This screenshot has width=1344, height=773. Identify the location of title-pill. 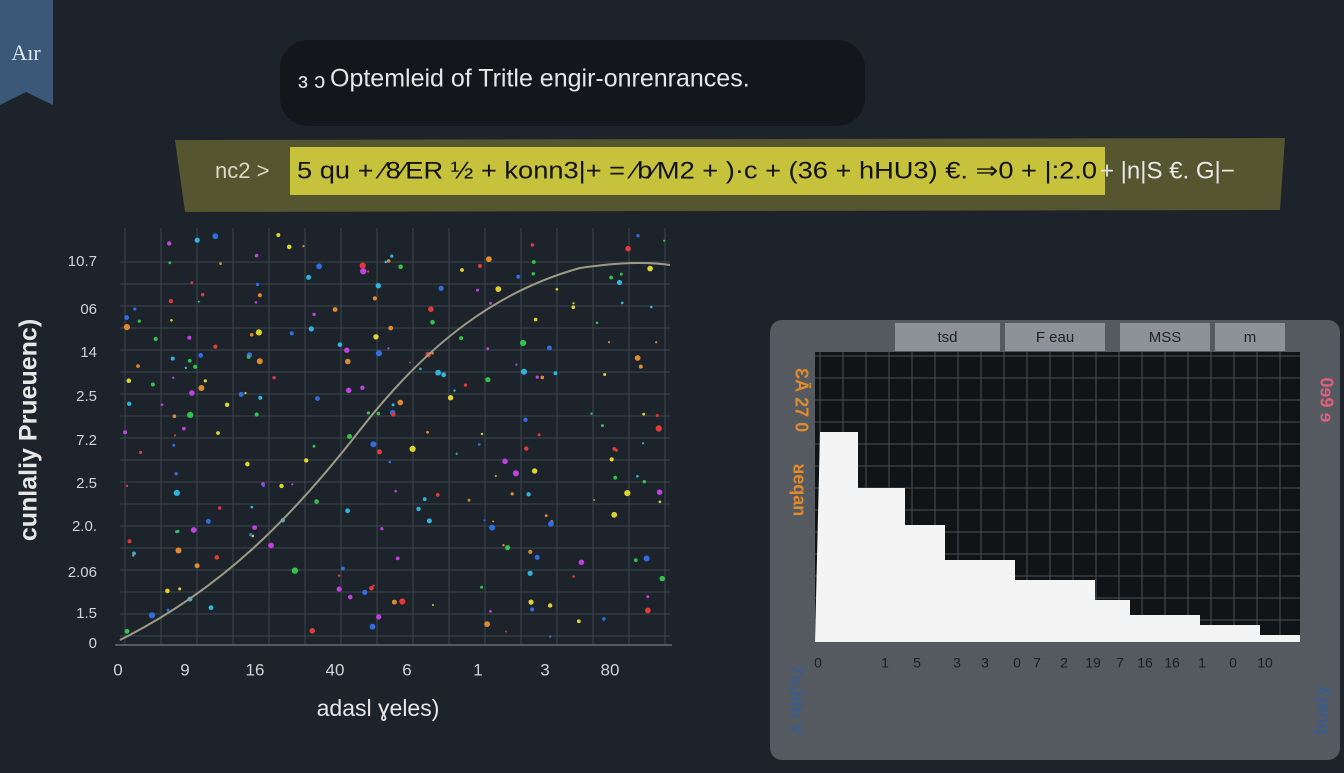
(572, 83).